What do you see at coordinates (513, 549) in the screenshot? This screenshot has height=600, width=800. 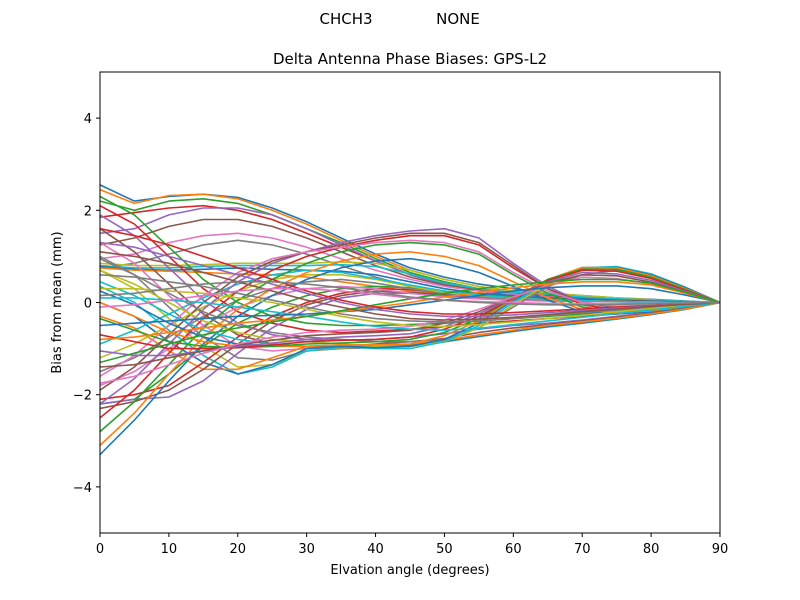 I see `x-tick-label: 60` at bounding box center [513, 549].